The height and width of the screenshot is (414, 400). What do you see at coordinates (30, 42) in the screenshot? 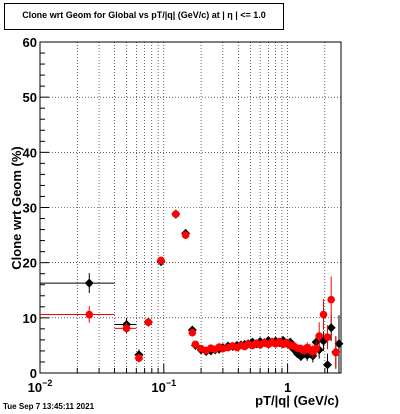
I see `y-tick-label: 60` at bounding box center [30, 42].